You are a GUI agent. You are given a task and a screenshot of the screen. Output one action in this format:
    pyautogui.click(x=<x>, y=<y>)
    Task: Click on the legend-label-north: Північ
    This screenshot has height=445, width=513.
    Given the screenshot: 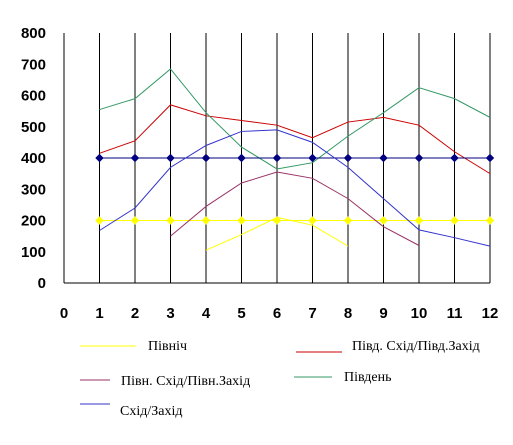 What is the action you would take?
    pyautogui.click(x=167, y=346)
    